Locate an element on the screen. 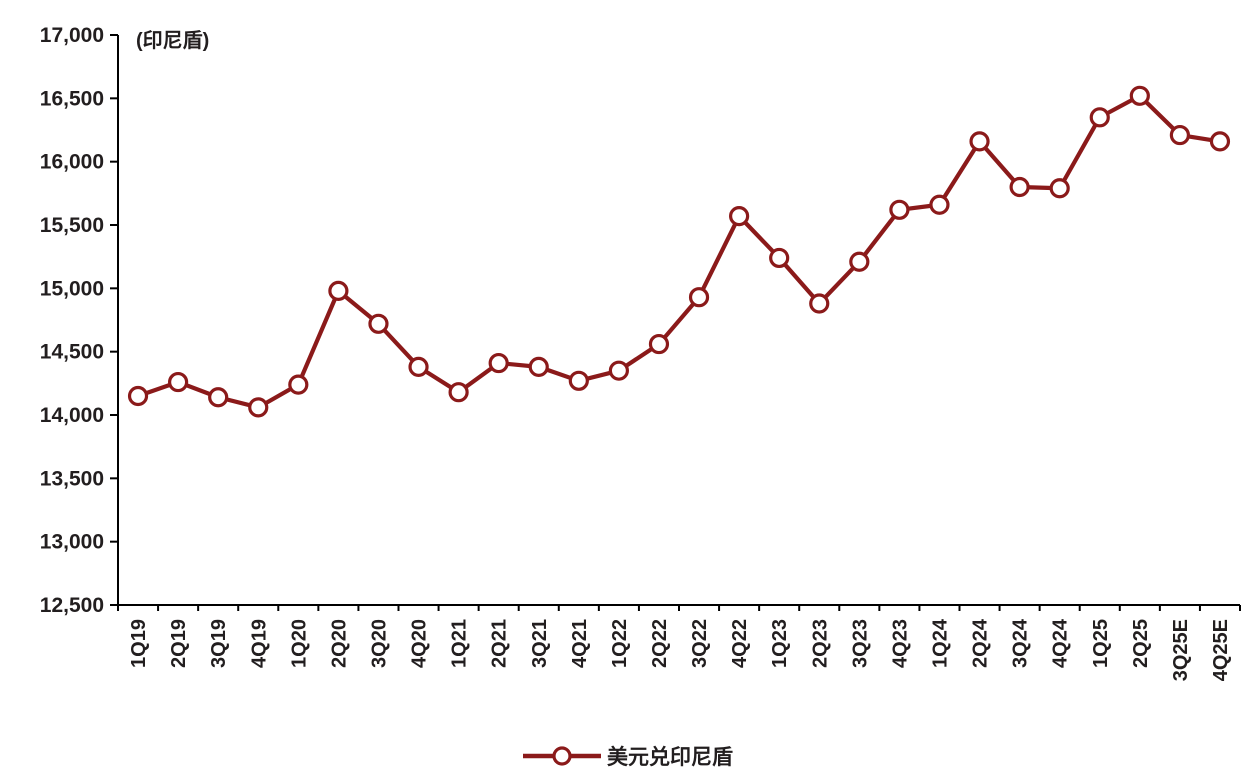  y-axis-unit-label: (印尼盾) is located at coordinates (173, 41).